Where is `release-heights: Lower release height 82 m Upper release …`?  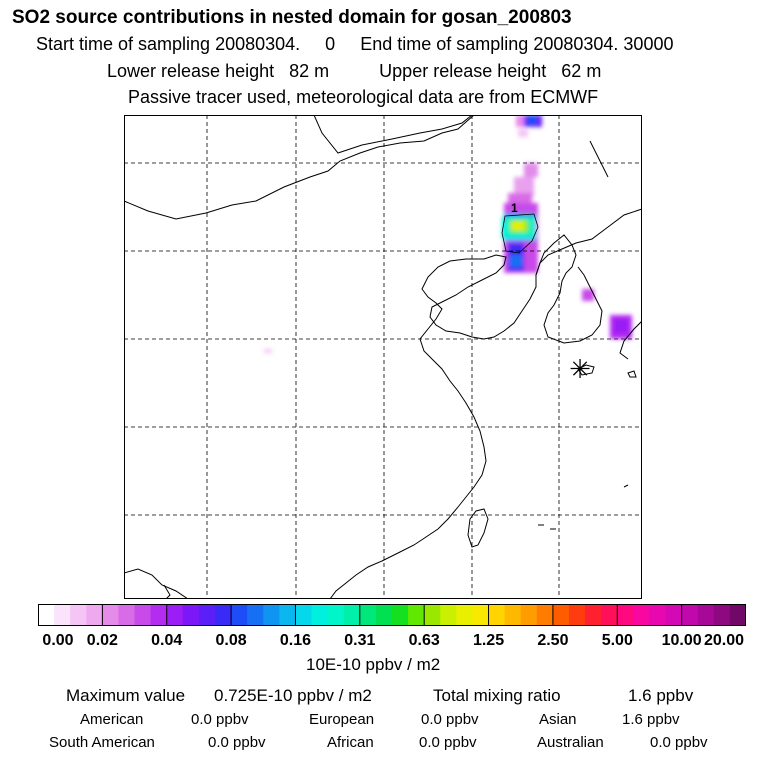 release-heights: Lower release height 82 m Upper release … is located at coordinates (354, 71).